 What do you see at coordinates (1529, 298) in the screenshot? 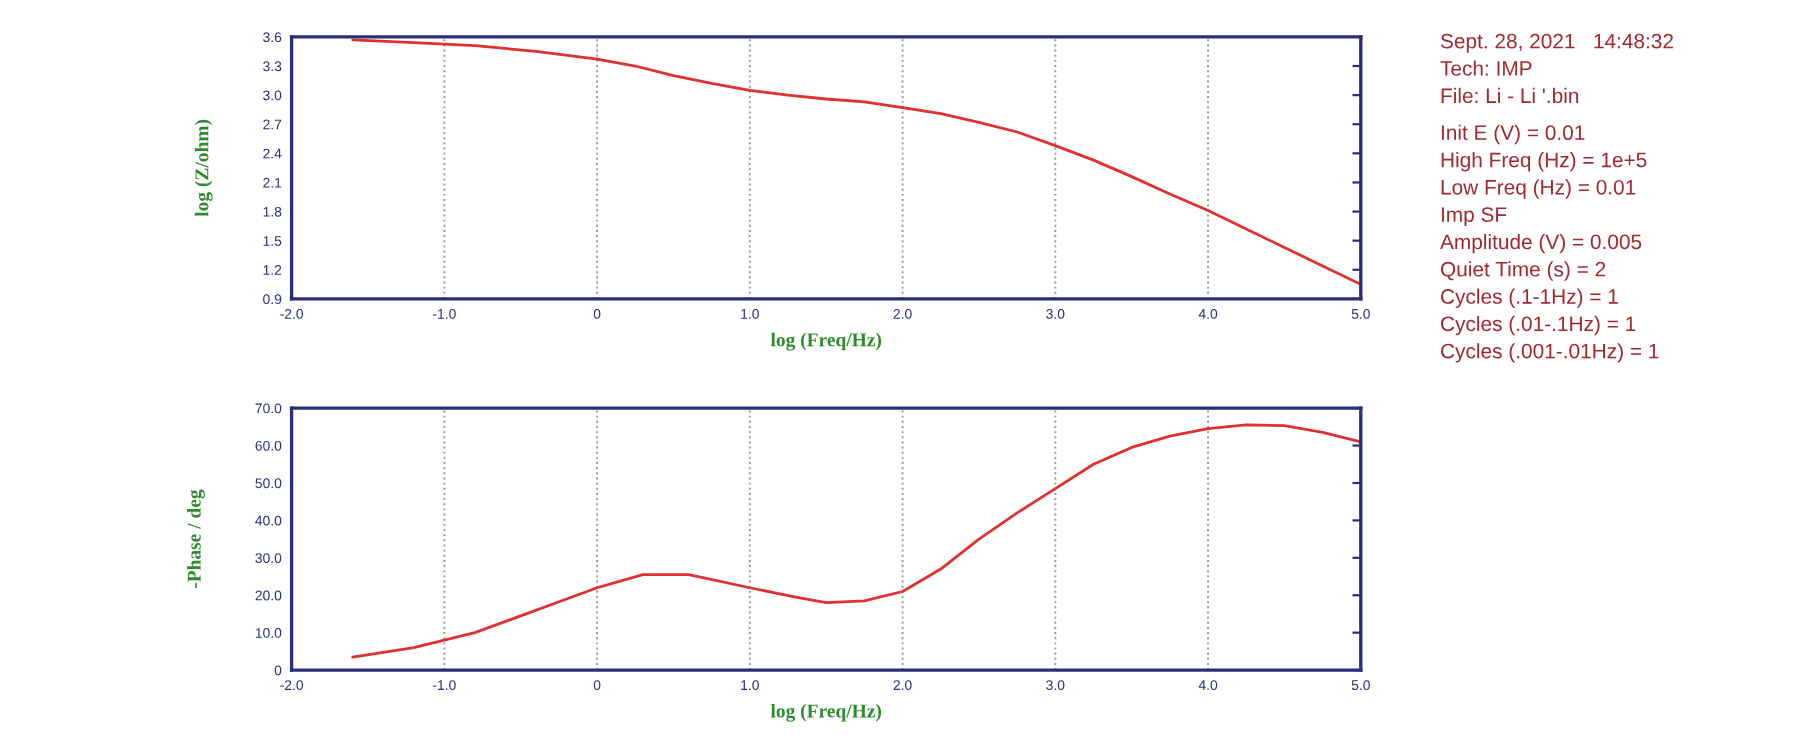
I see `text: Cycles (.1-1Hz) = 1` at bounding box center [1529, 298].